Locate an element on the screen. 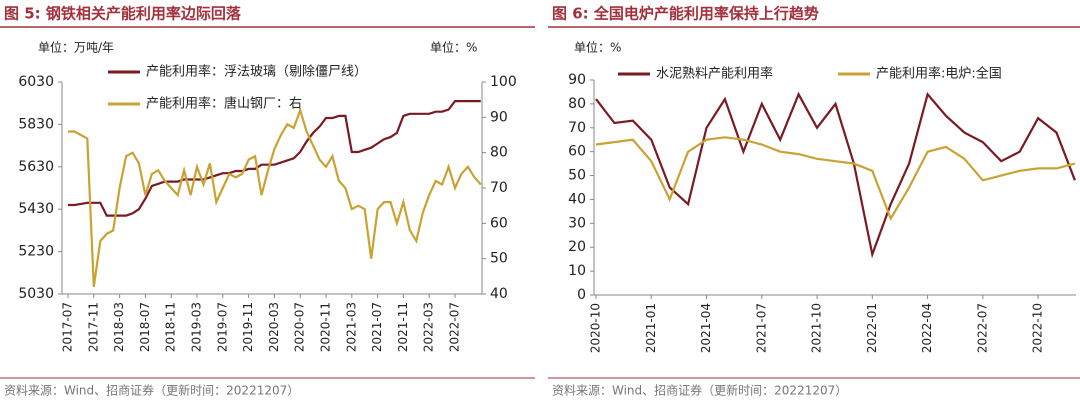 Image resolution: width=1080 pixels, height=402 pixels. y-tick-label: 50 is located at coordinates (577, 176).